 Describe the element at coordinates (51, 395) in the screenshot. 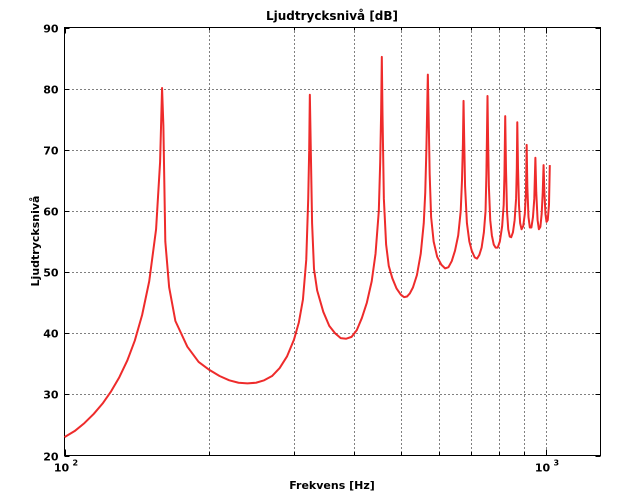

I see `y-tick-label: 30` at that location.